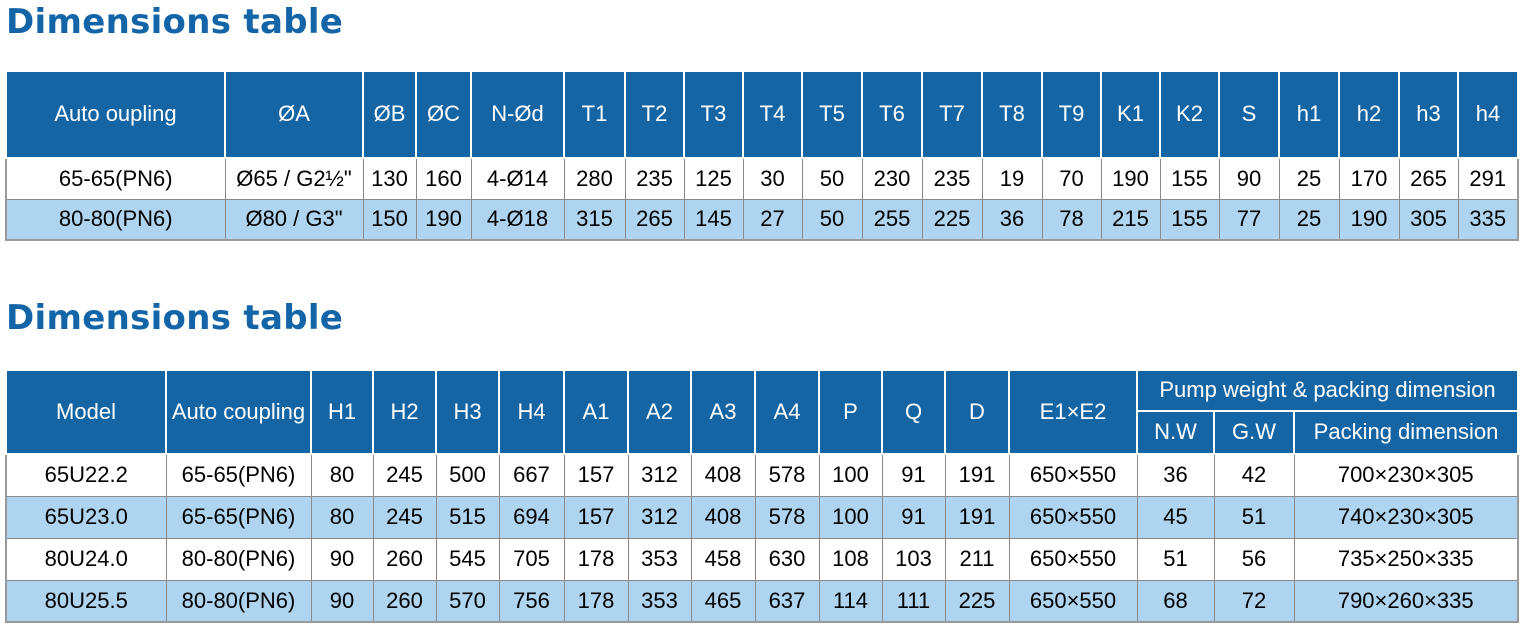 The height and width of the screenshot is (629, 1523). I want to click on cell: 191, so click(977, 517).